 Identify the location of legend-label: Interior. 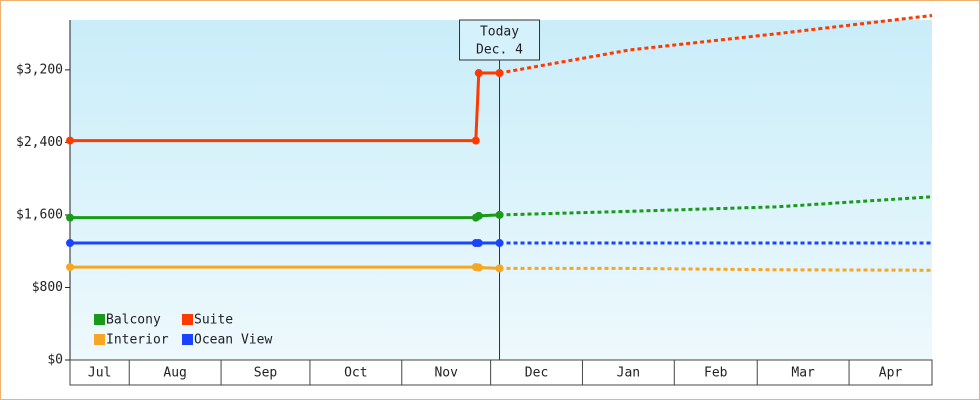
(137, 340).